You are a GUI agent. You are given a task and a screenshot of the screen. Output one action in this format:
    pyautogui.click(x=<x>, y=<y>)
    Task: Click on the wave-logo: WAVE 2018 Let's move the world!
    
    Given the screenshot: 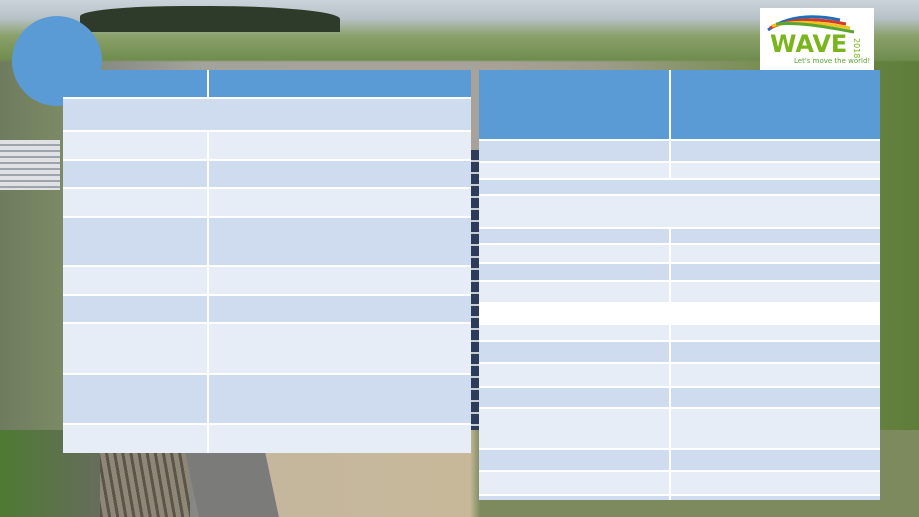 What is the action you would take?
    pyautogui.click(x=817, y=39)
    